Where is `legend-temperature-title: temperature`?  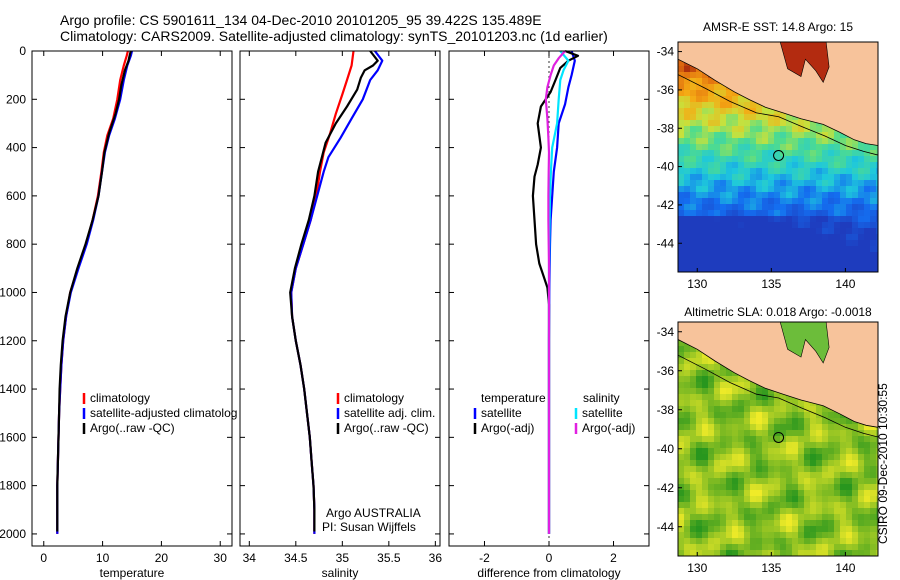
legend-temperature-title: temperature is located at coordinates (513, 398).